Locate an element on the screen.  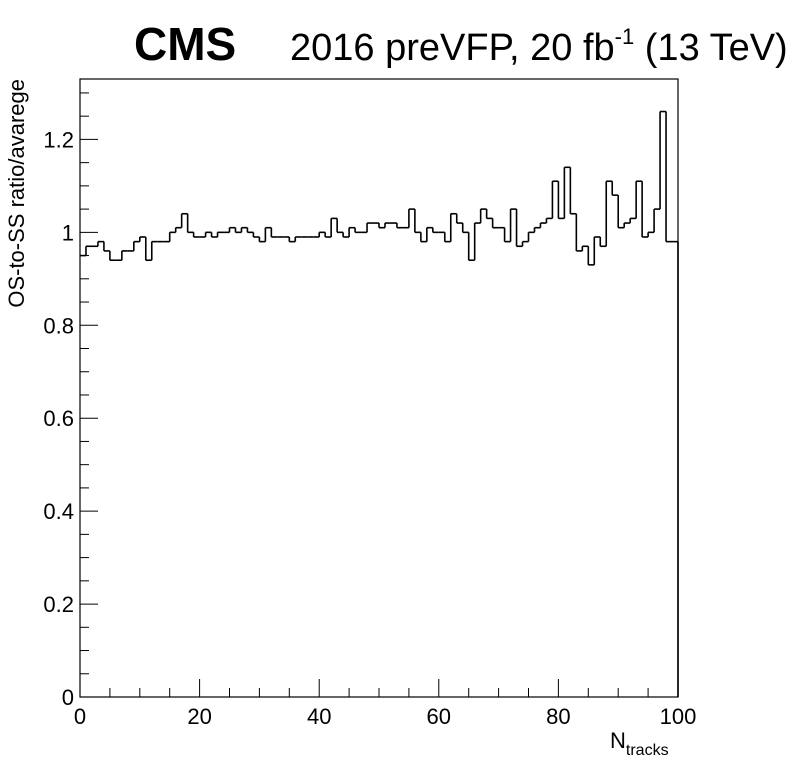
y-tick-label: 0 is located at coordinates (68, 697).